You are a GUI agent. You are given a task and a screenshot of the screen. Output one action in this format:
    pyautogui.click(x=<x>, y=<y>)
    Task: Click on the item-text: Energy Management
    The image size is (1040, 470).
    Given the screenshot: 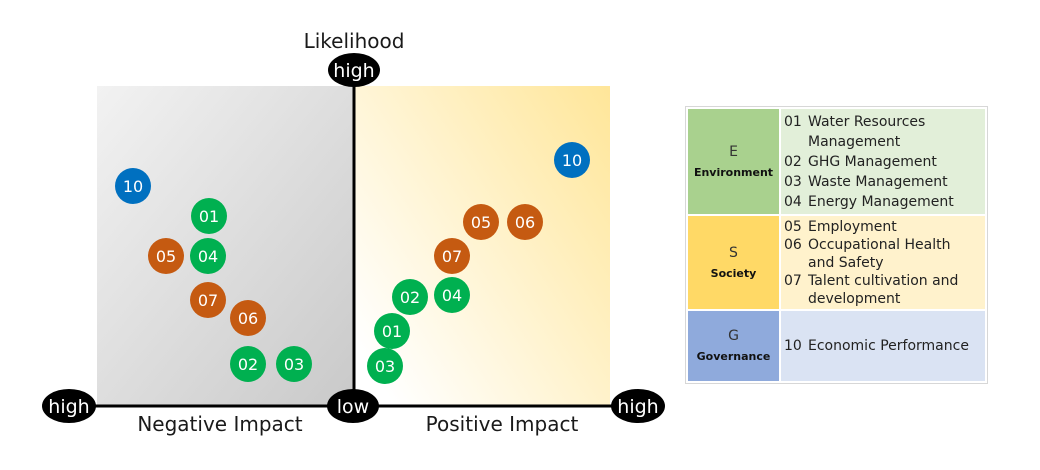 What is the action you would take?
    pyautogui.click(x=881, y=201)
    